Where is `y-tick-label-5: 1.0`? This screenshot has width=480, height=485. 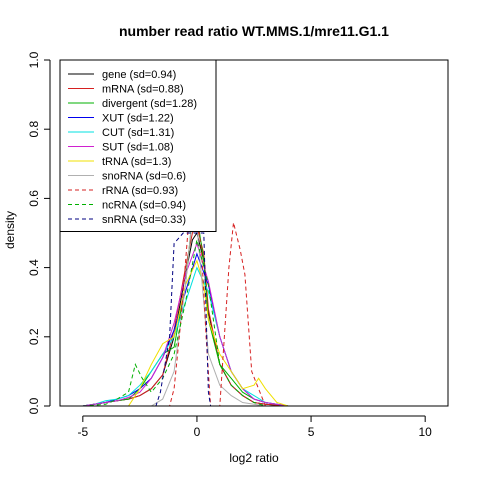
y-tick-label-5: 1.0 is located at coordinates (34, 59).